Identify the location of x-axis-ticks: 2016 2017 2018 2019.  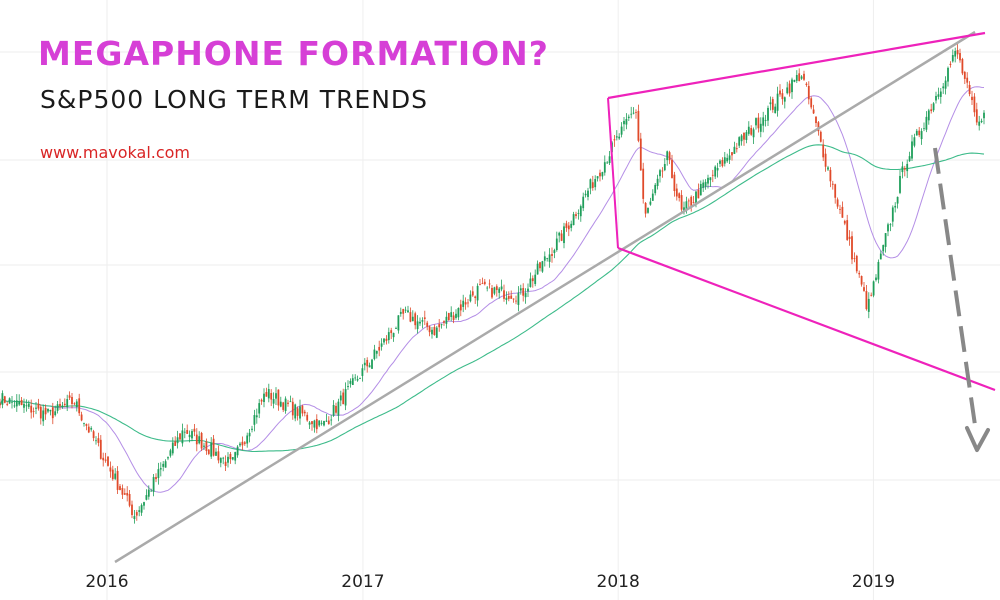
(490, 582).